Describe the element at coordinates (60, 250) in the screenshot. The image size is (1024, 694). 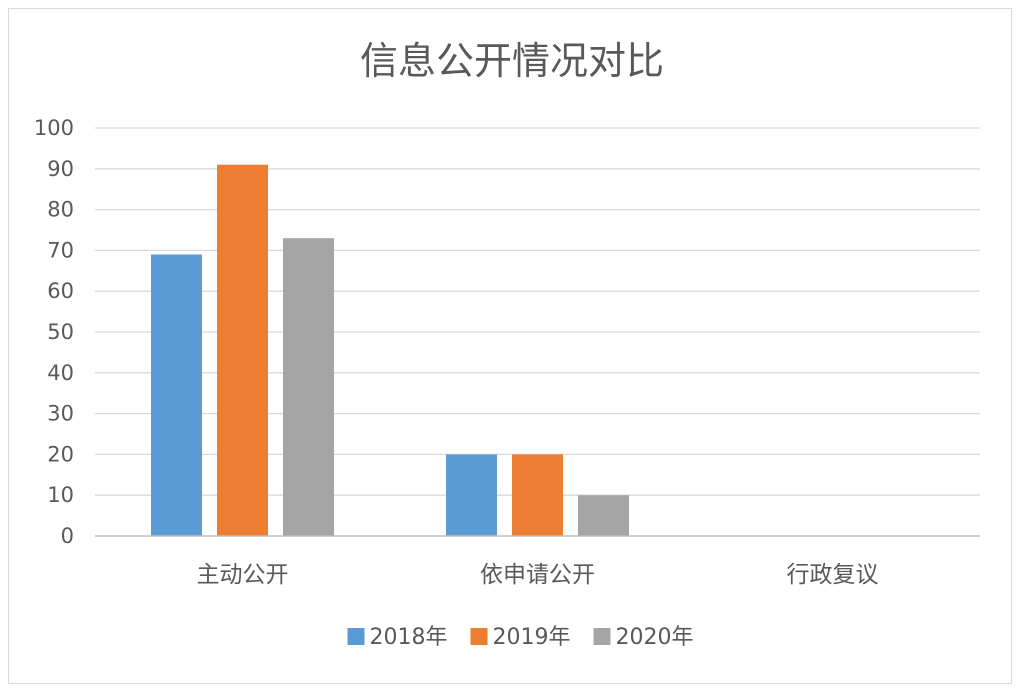
I see `y-tick-label: 70` at that location.